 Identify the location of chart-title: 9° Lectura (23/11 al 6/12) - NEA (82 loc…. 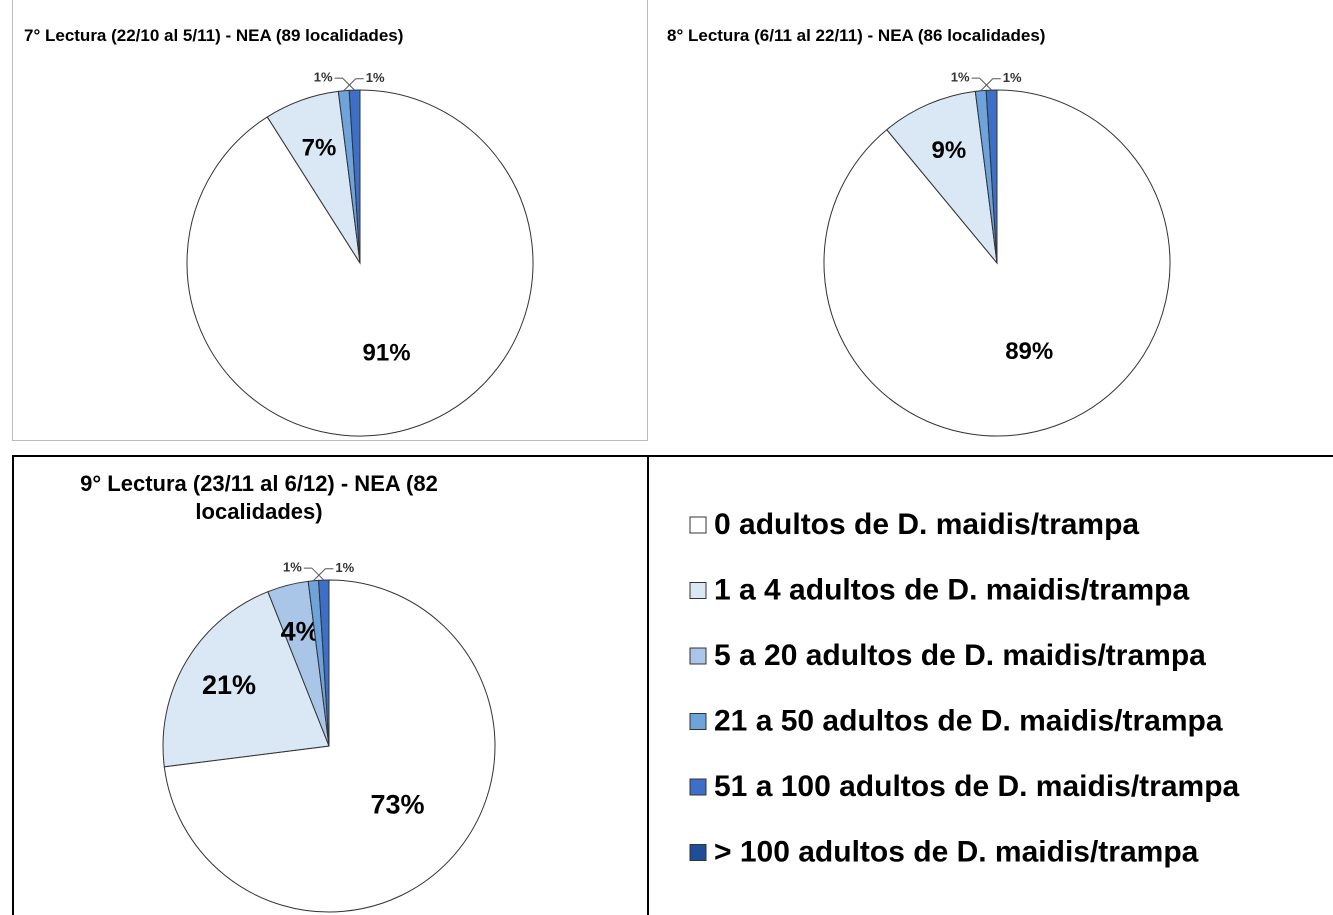
(259, 497).